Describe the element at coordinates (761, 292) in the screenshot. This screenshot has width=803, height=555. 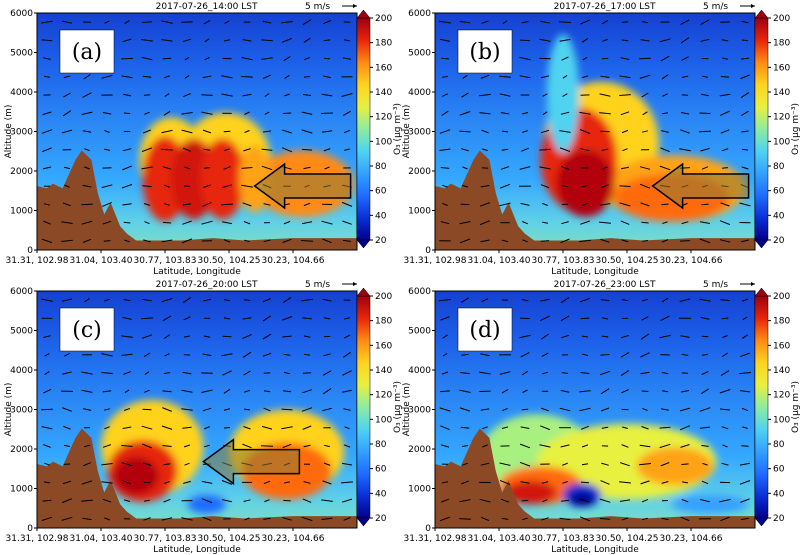
I see `colorbar-max-triangle` at that location.